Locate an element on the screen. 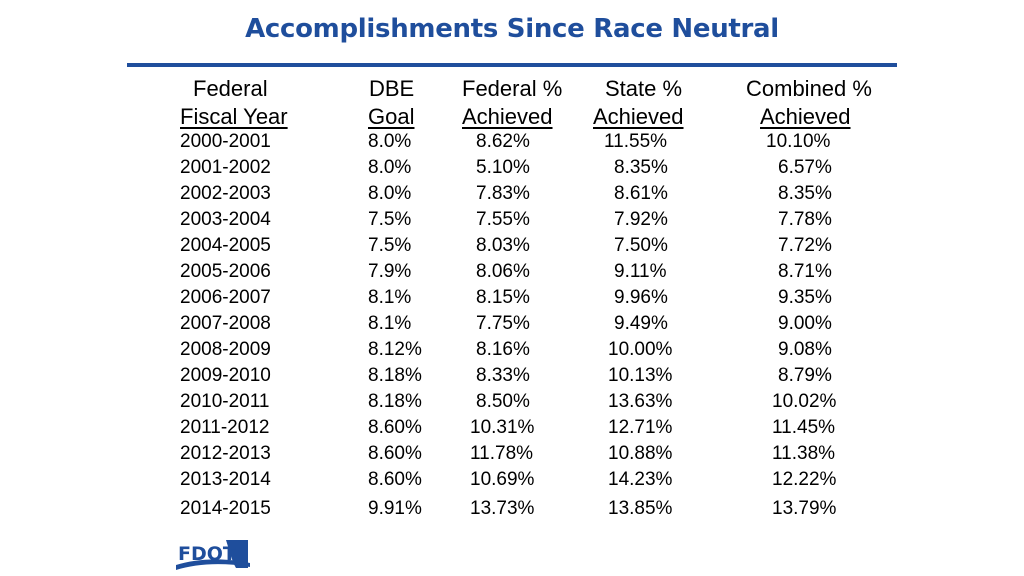 Image resolution: width=1024 pixels, height=576 pixels. fiscal-year-cell: 2005-2006 is located at coordinates (225, 271).